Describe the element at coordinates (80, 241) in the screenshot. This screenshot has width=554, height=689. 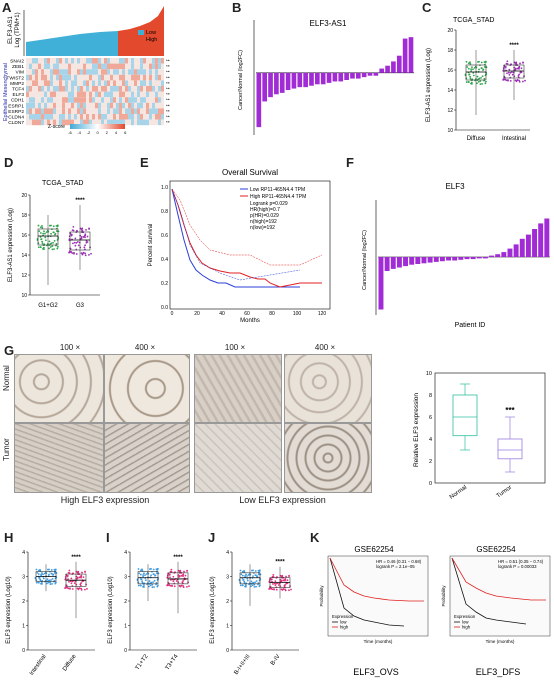
I see `box` at that location.